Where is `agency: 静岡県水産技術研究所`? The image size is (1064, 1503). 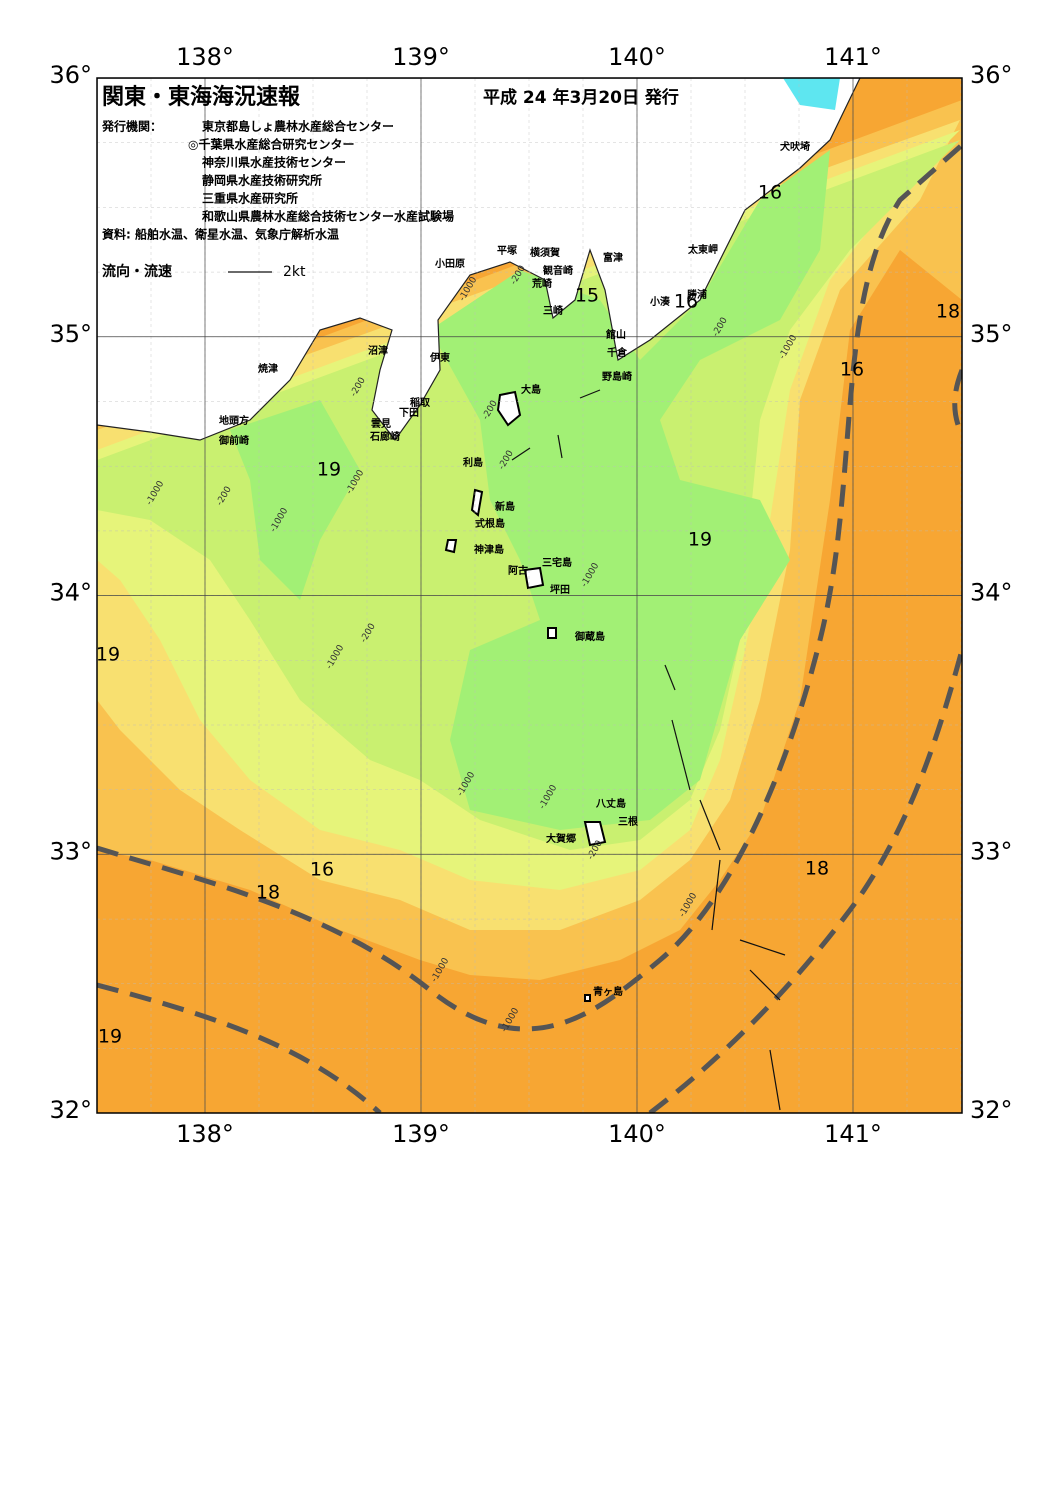 agency: 静岡県水産技術研究所 is located at coordinates (262, 180).